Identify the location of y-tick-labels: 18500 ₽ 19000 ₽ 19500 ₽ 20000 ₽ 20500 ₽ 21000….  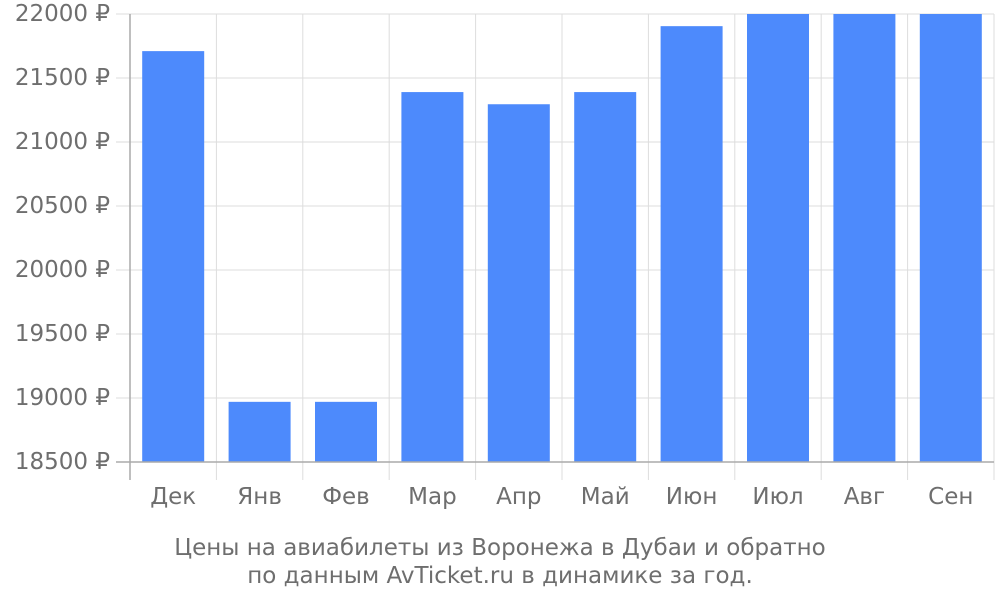
(62, 238).